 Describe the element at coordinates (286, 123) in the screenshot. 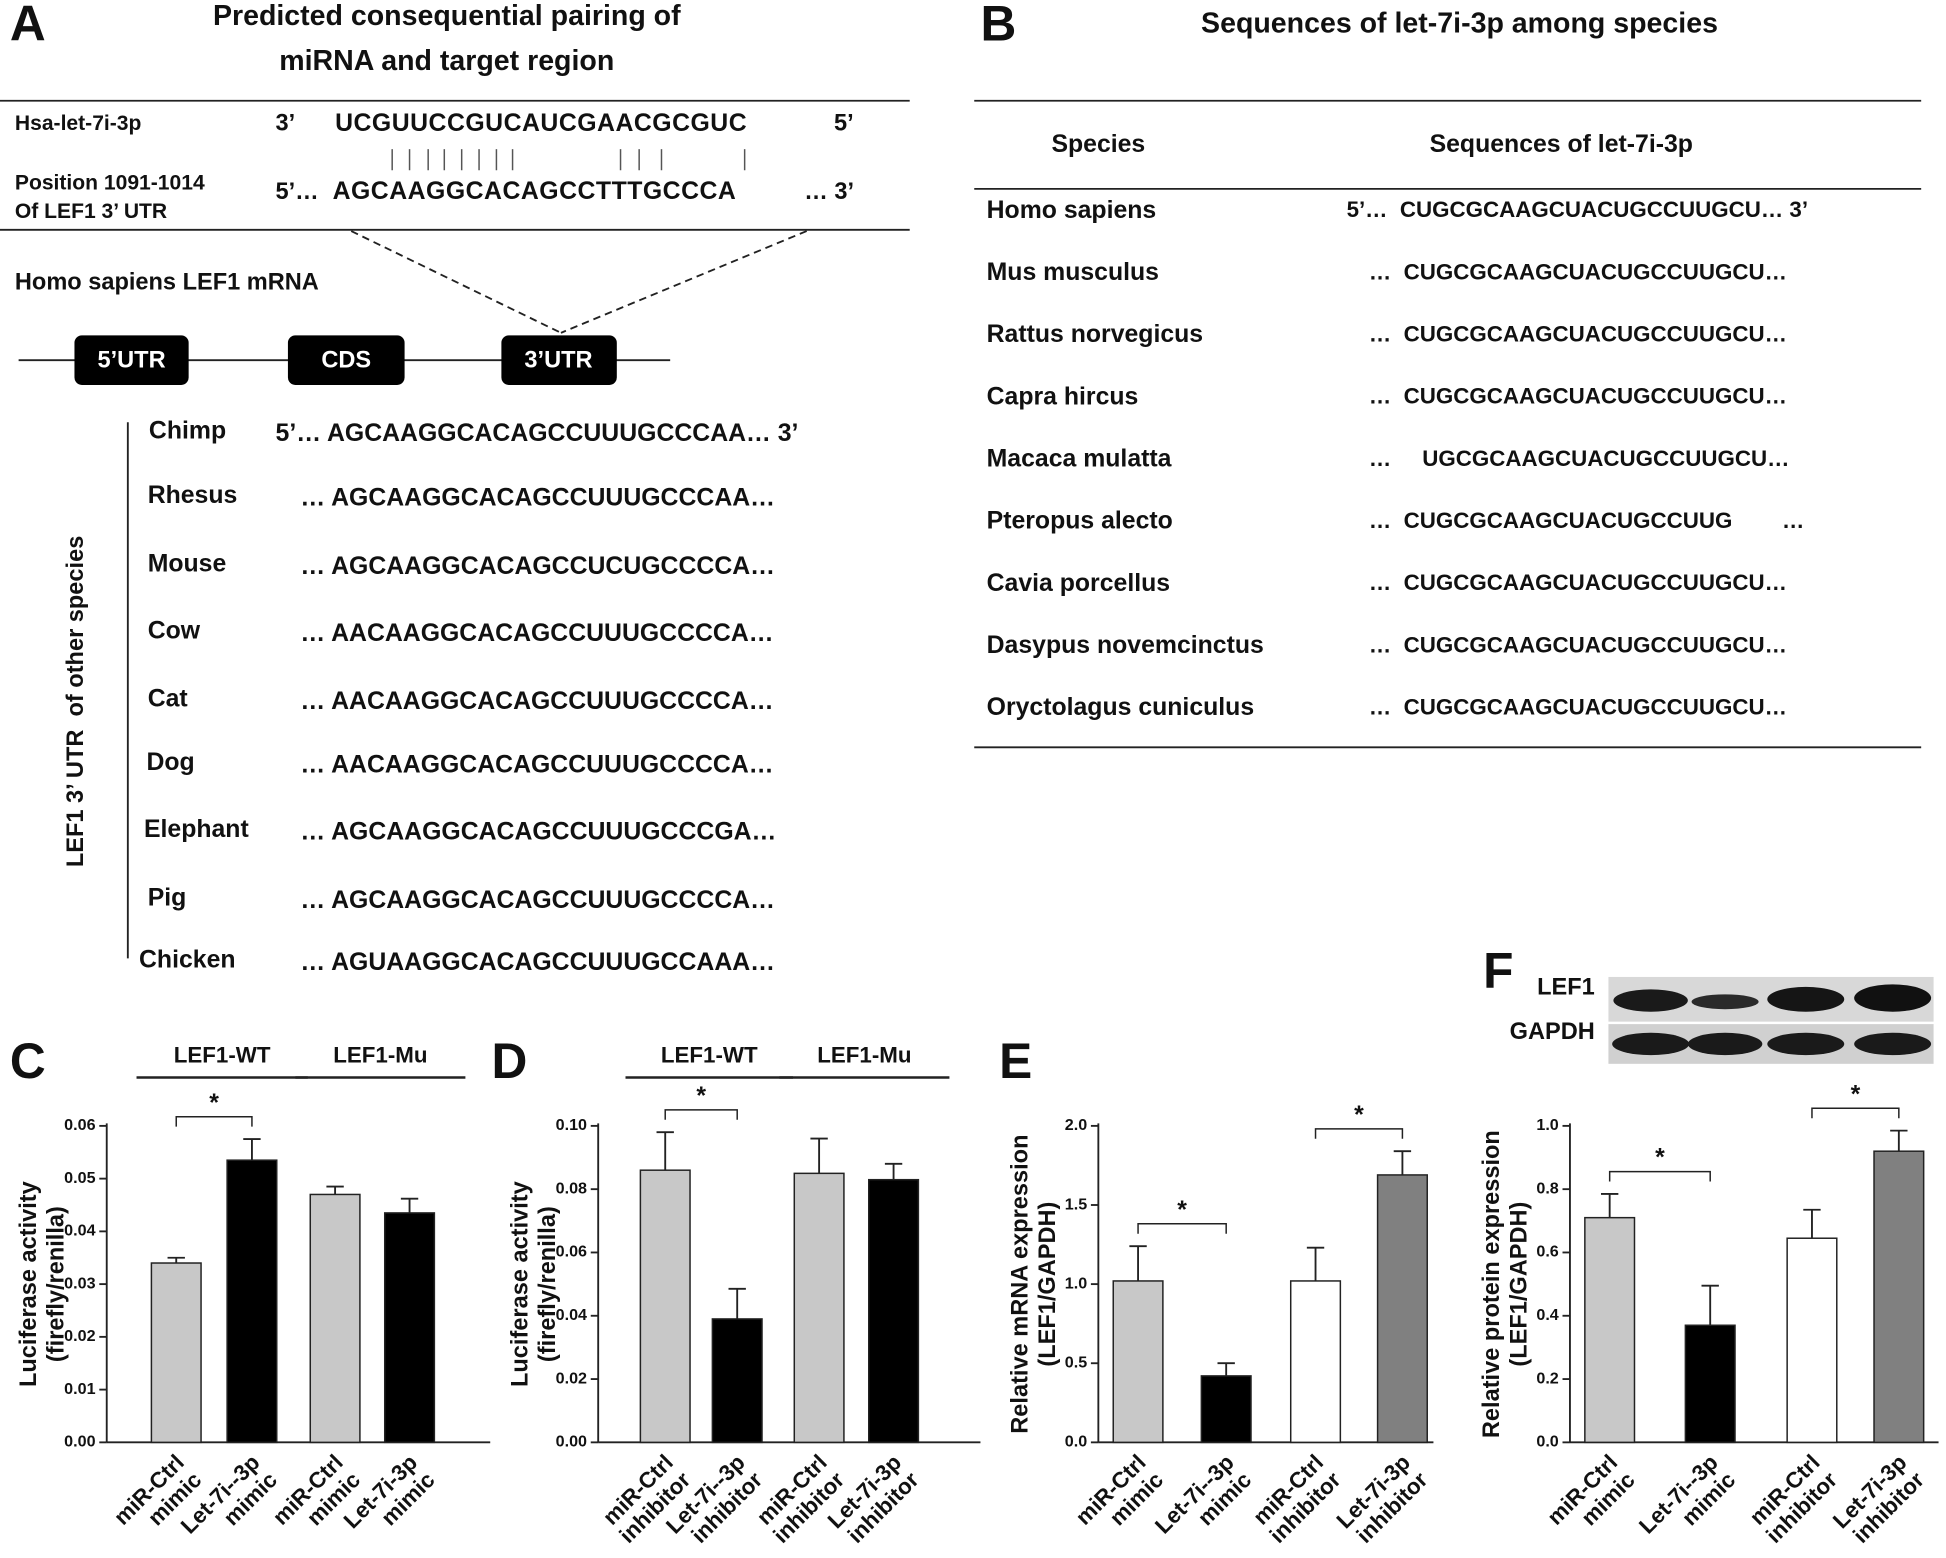

I see `mirna-end: 3’` at that location.